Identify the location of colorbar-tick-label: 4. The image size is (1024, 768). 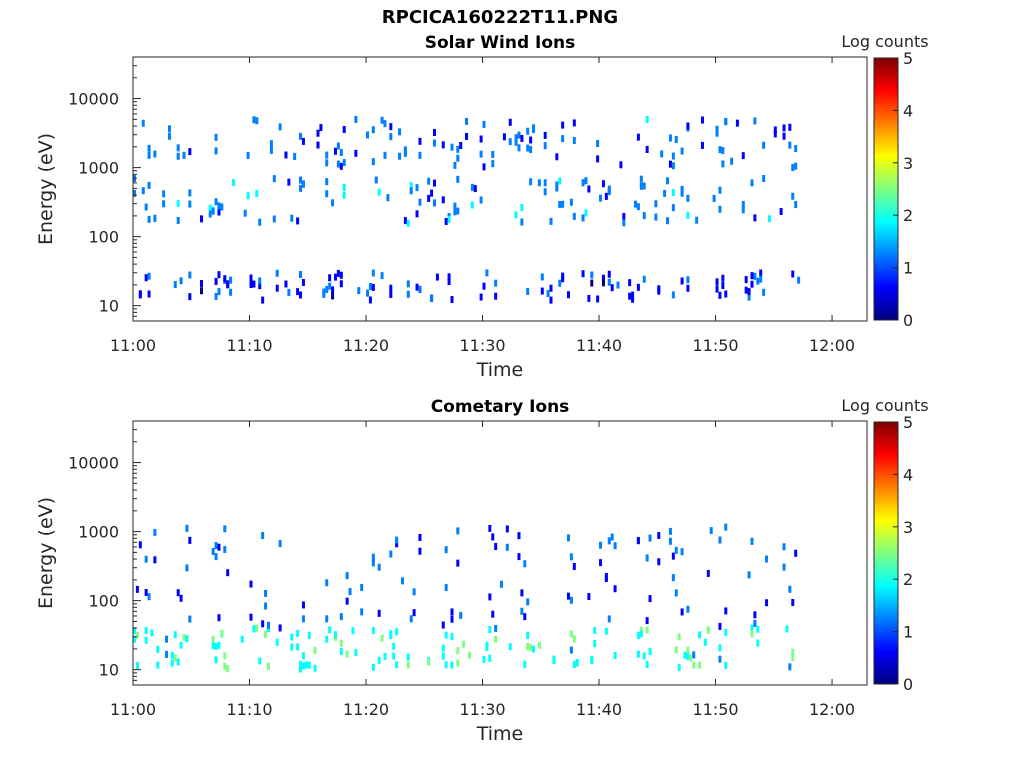
(908, 110).